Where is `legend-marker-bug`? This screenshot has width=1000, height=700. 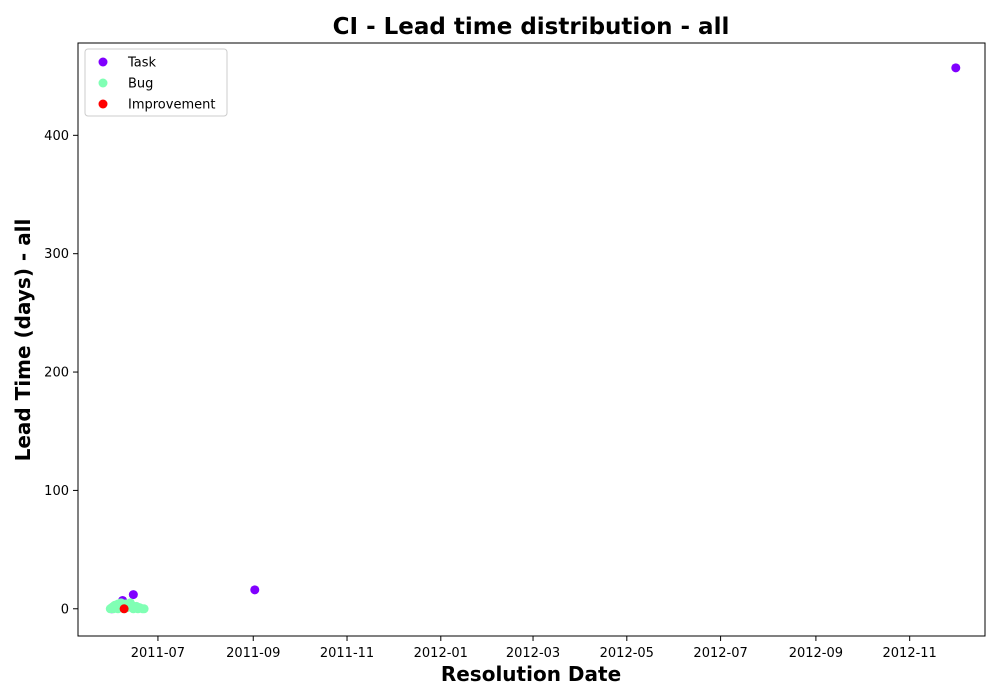 legend-marker-bug is located at coordinates (103, 83).